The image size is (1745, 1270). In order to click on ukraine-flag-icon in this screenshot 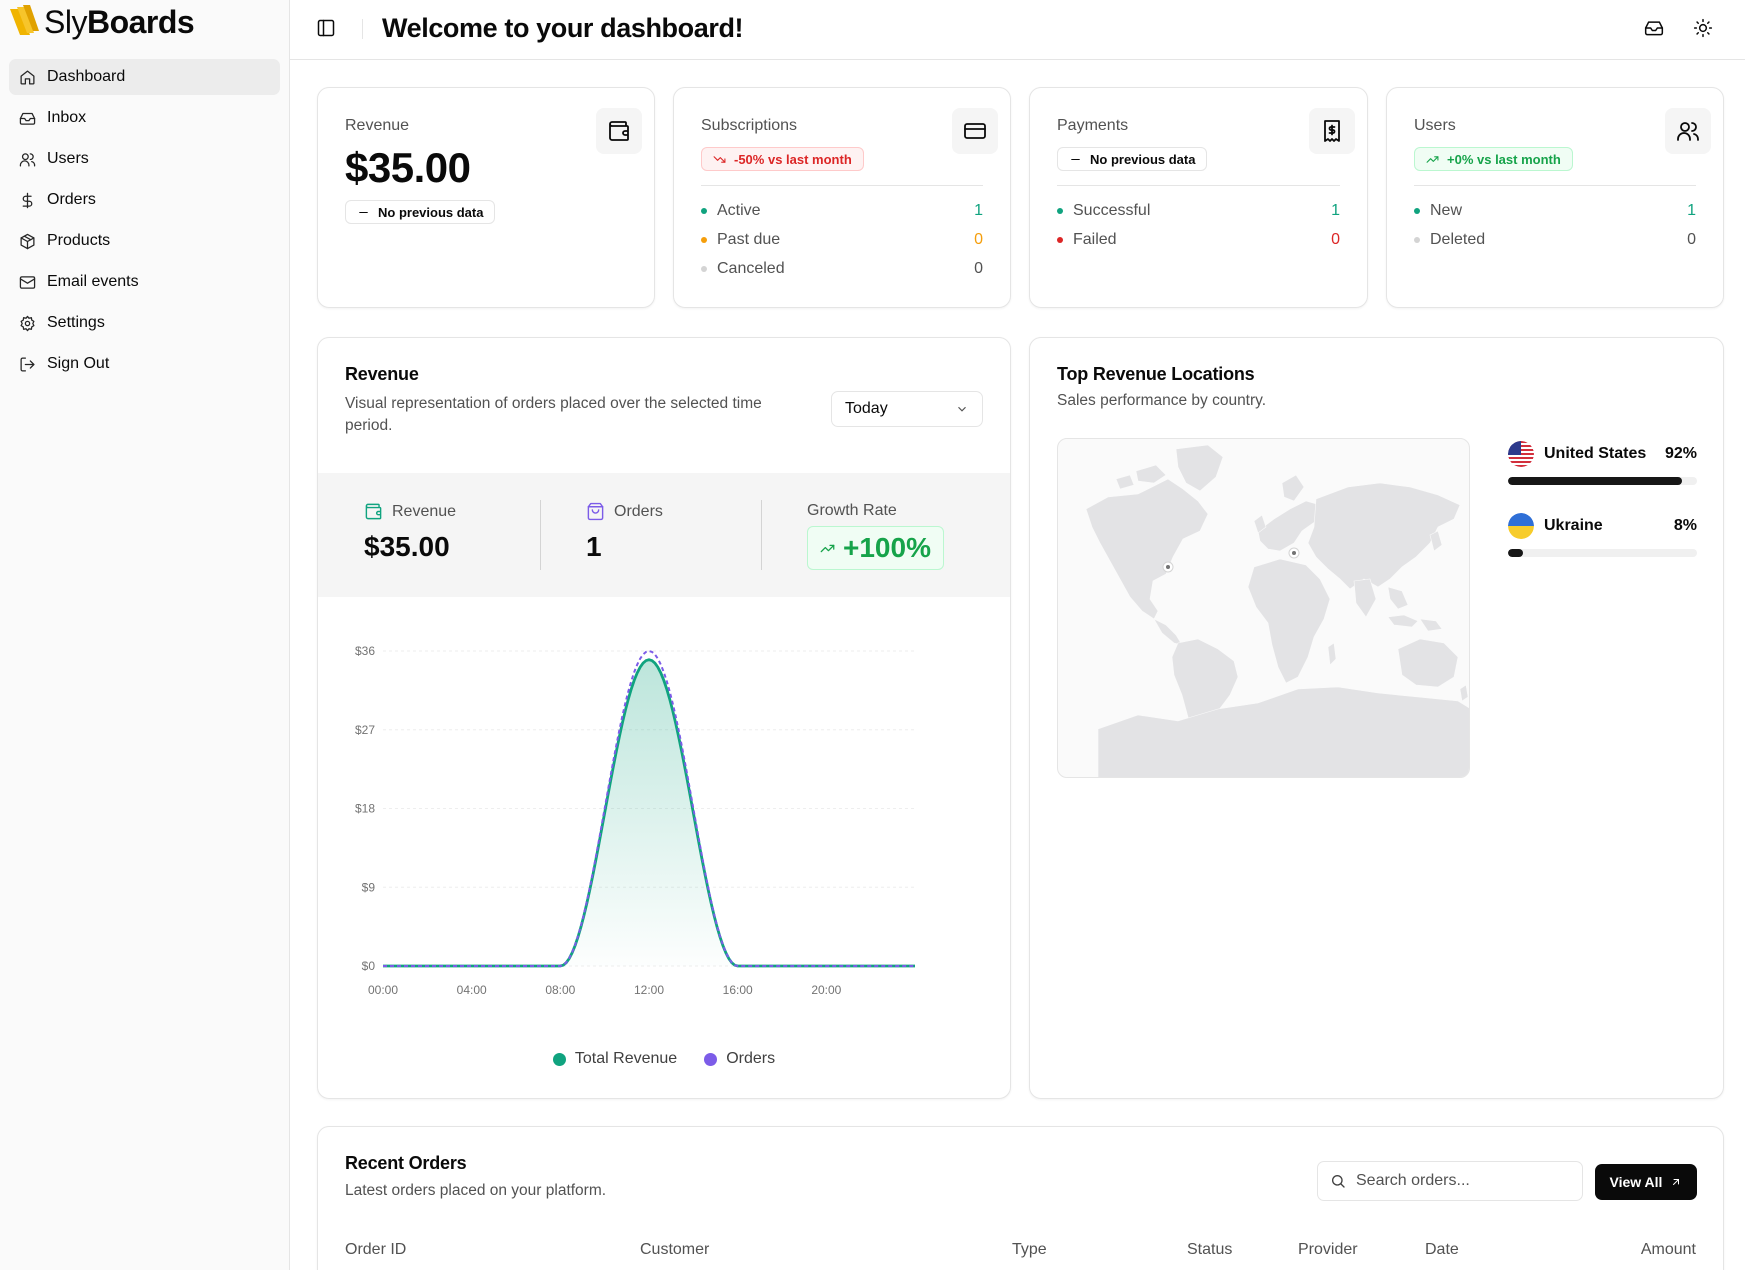, I will do `click(1521, 526)`.